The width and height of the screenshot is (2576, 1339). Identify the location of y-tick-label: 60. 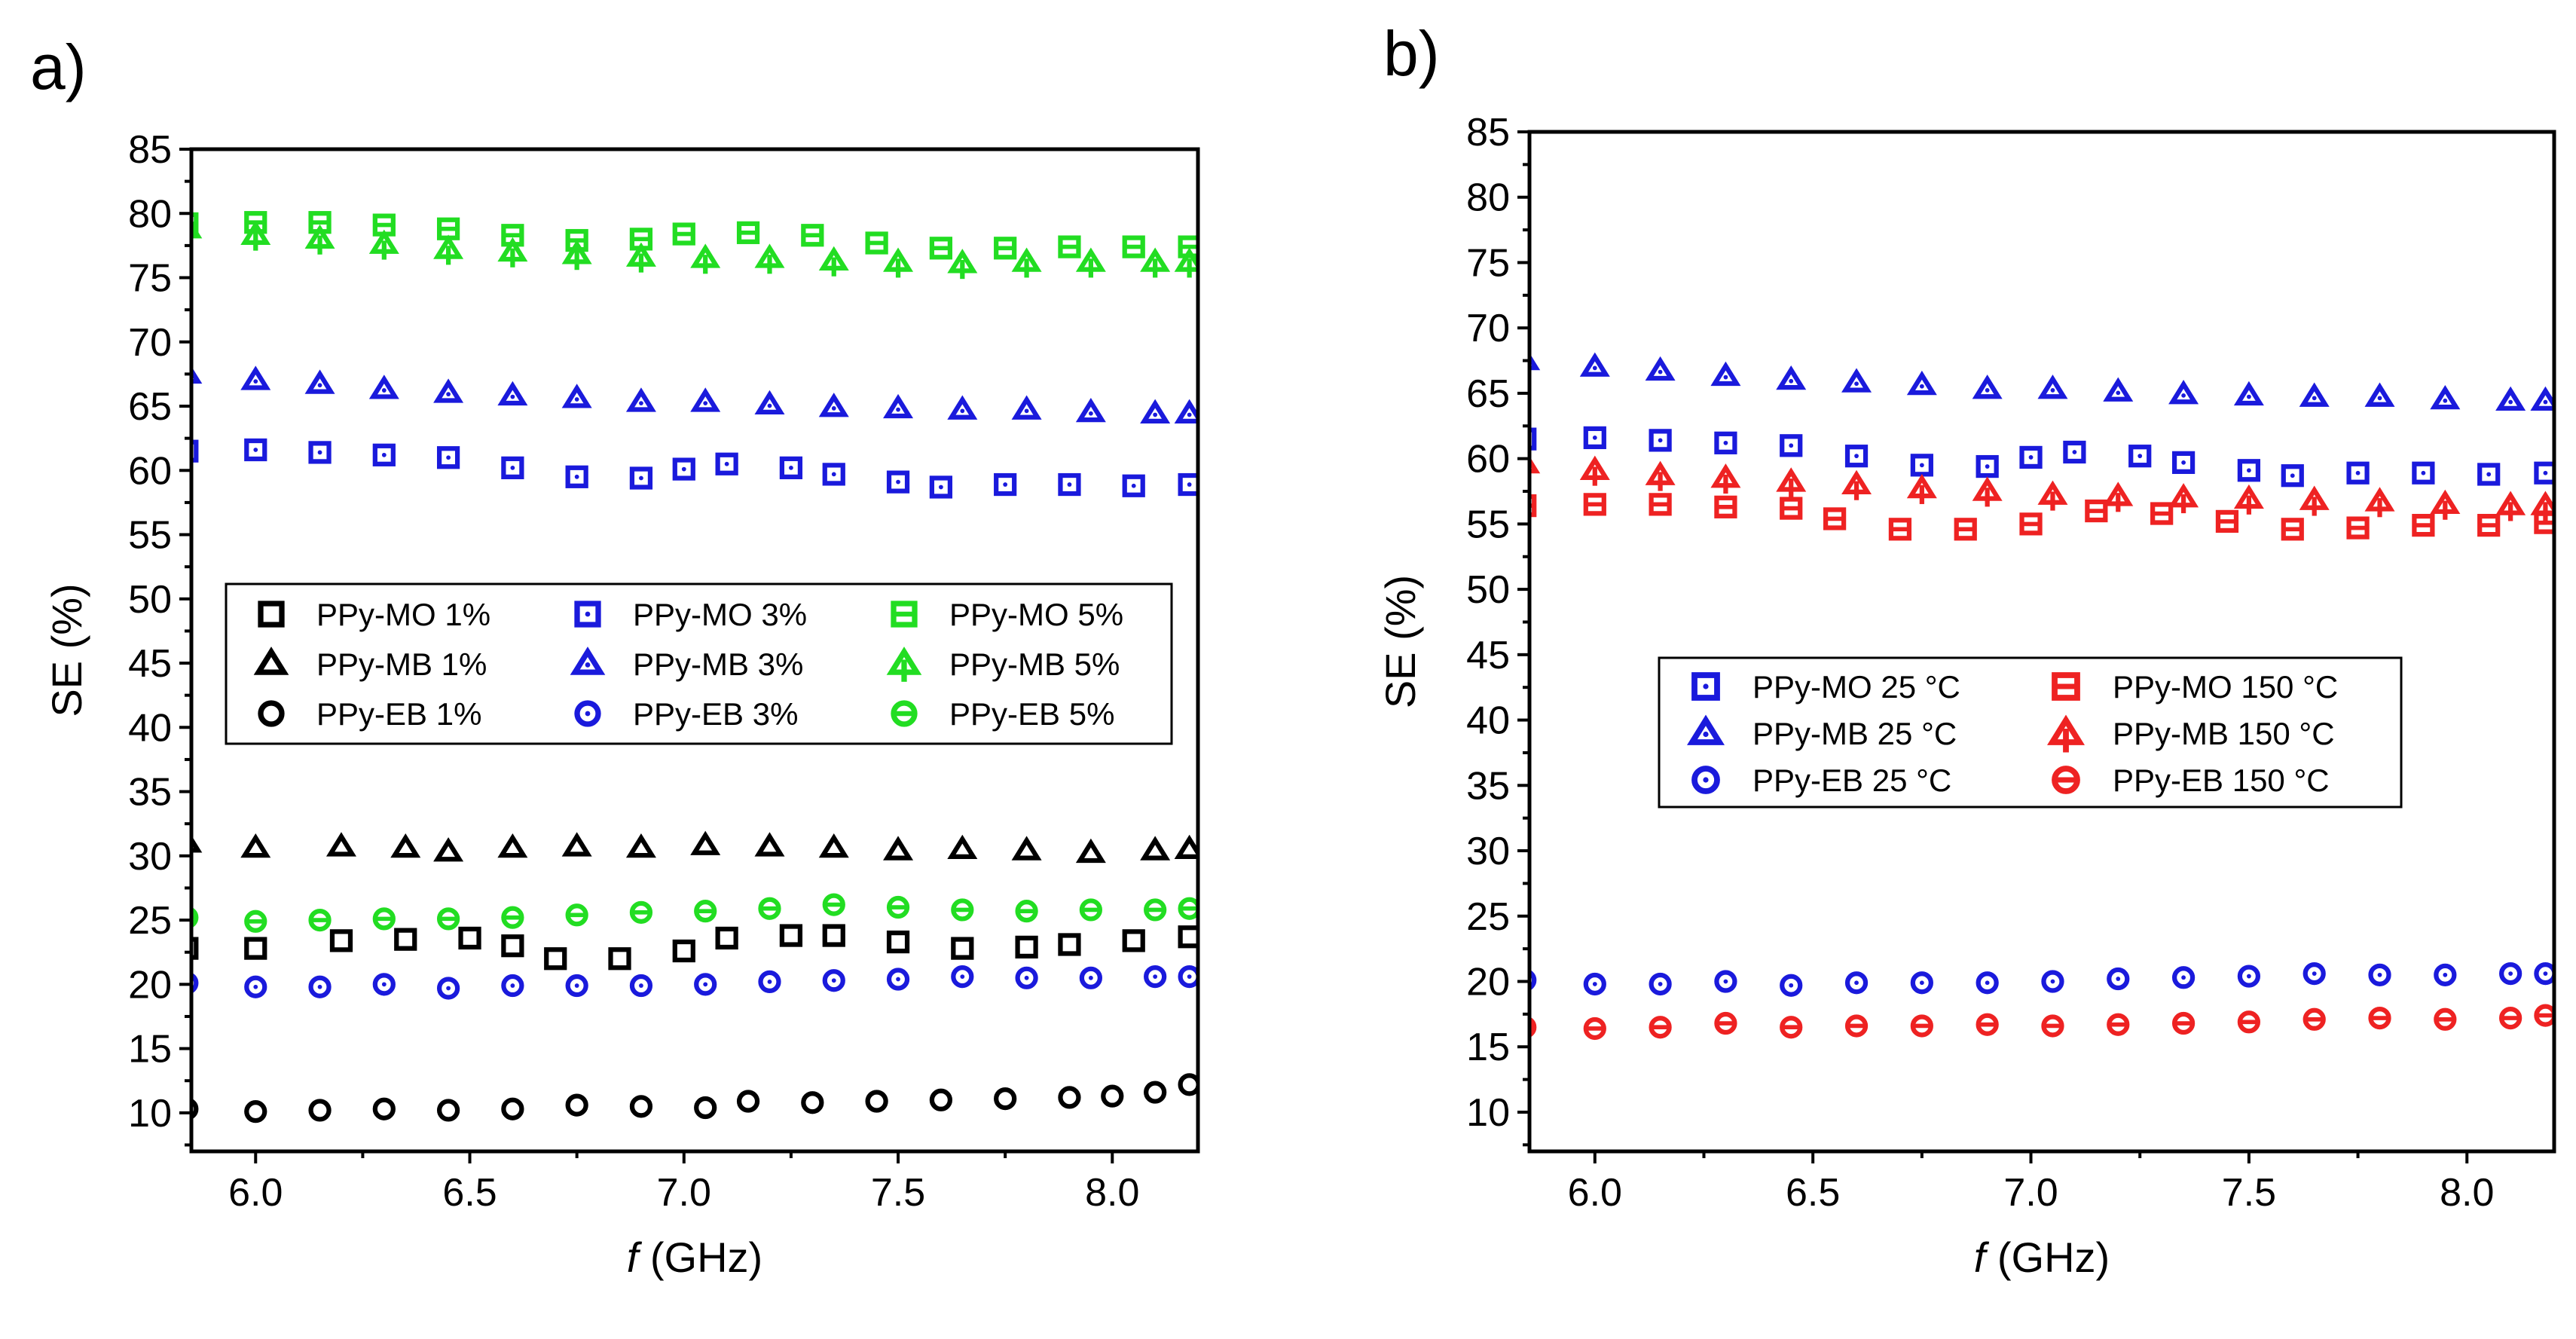
(150, 471).